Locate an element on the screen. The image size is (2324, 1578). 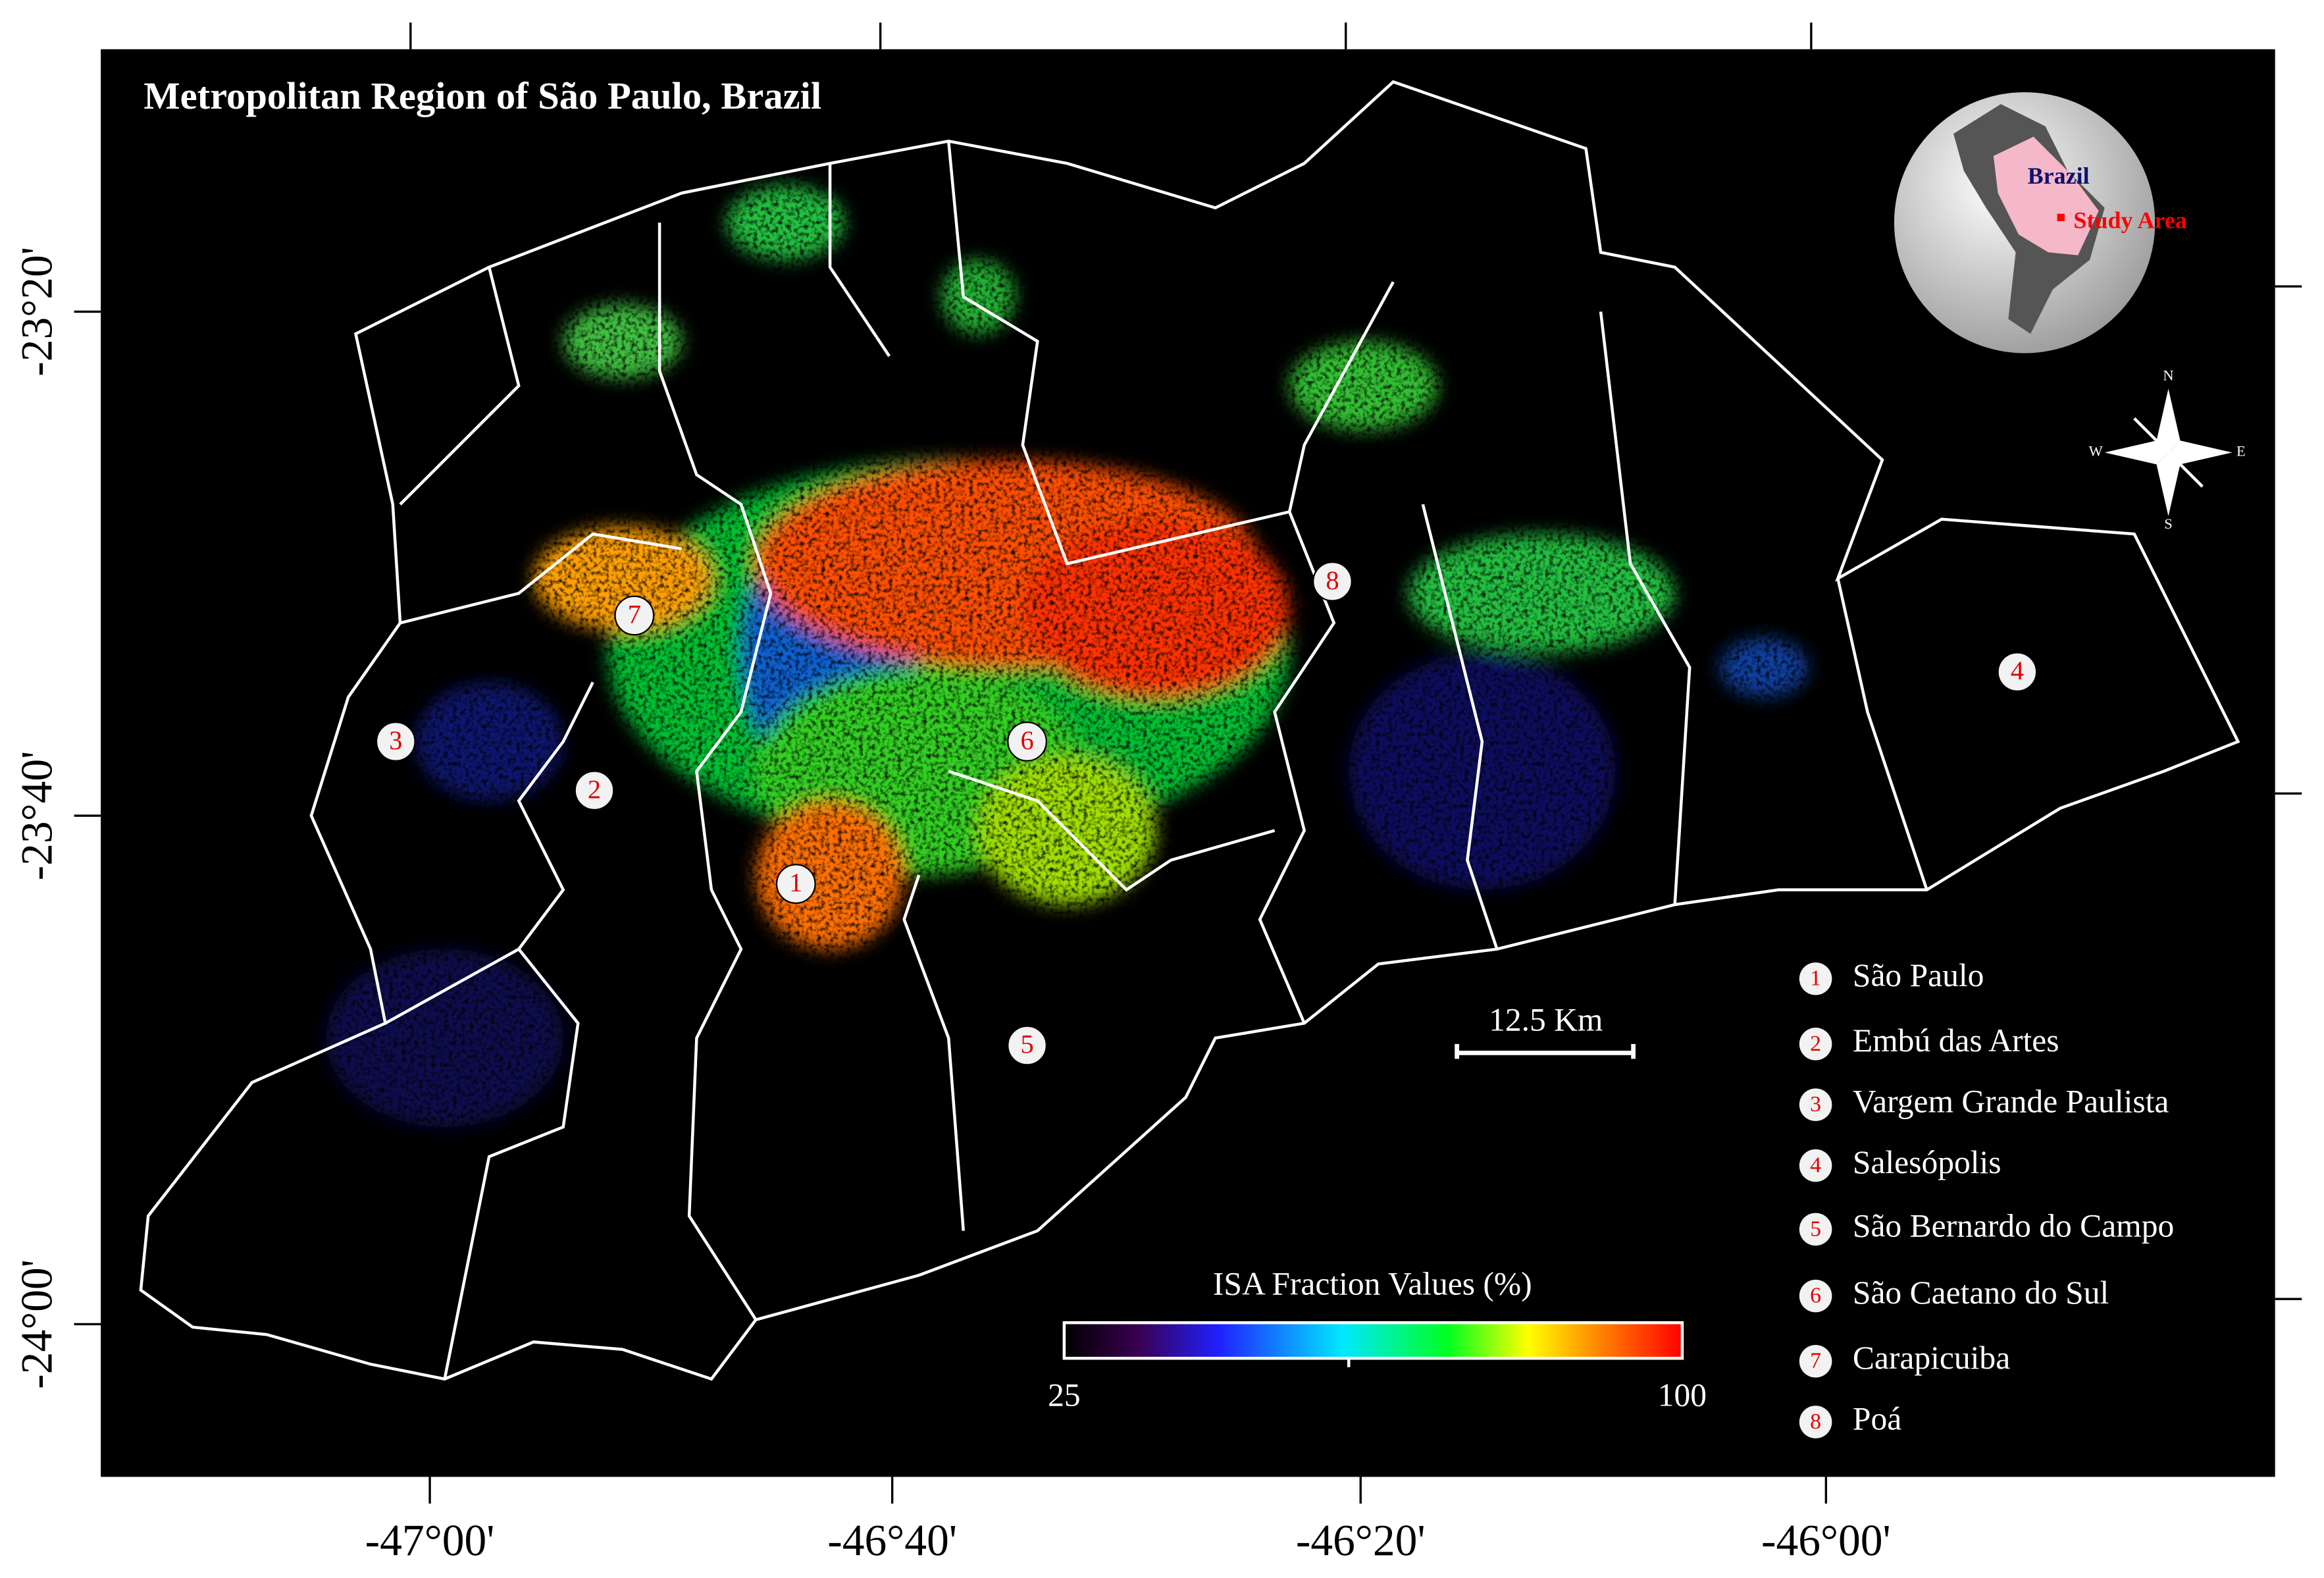
municipality-marker-number: 7 is located at coordinates (634, 614).